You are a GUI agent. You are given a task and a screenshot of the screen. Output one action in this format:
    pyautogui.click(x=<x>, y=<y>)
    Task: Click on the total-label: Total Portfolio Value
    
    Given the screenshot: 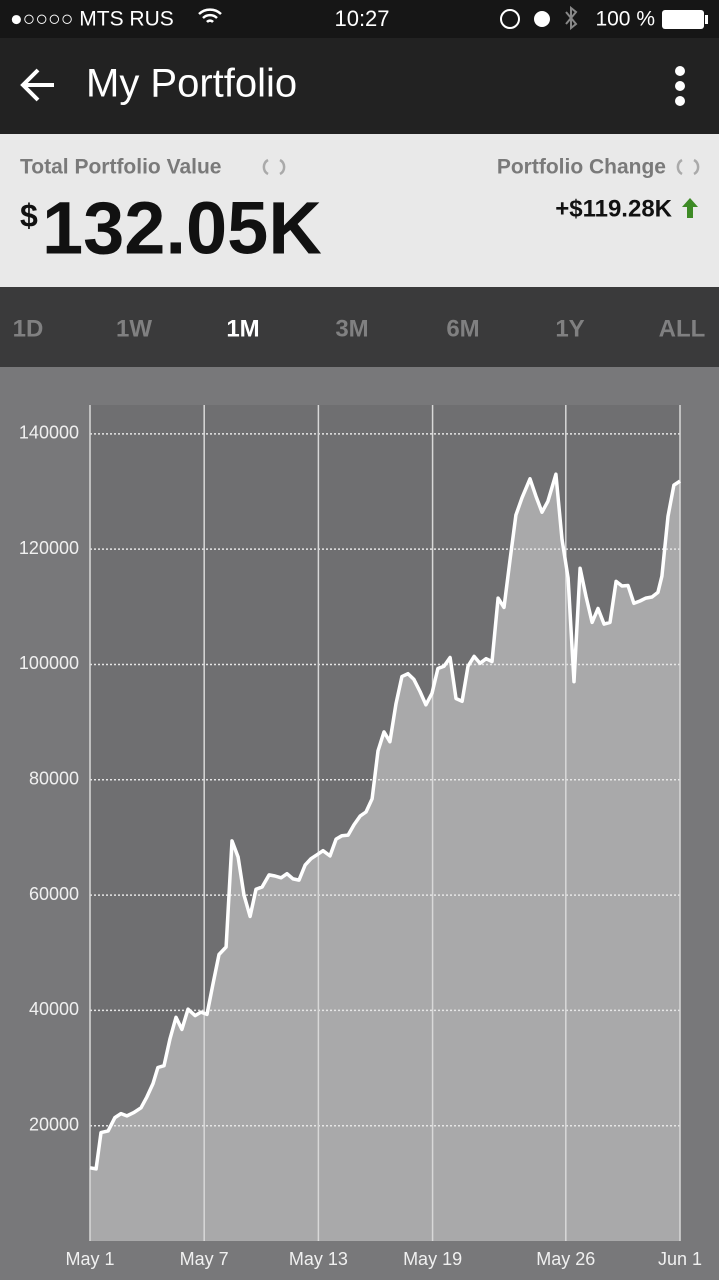 What is the action you would take?
    pyautogui.click(x=120, y=167)
    